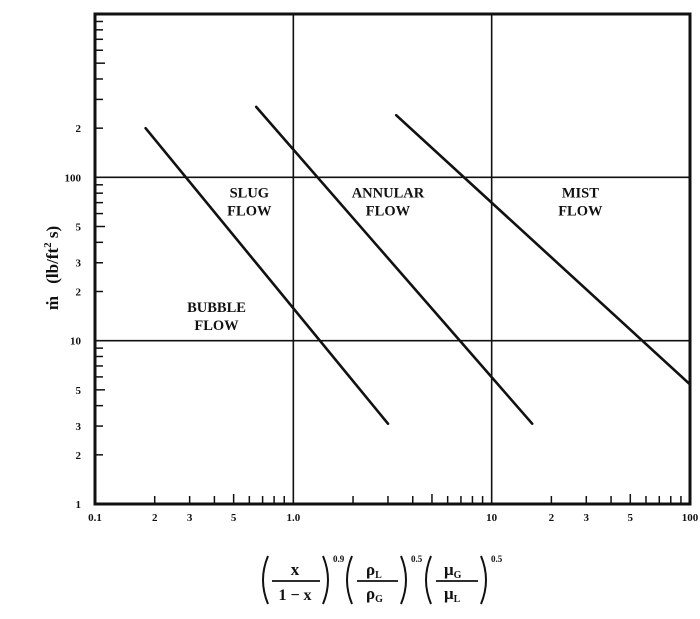 The width and height of the screenshot is (700, 619). I want to click on svg-text: μL, so click(452, 594).